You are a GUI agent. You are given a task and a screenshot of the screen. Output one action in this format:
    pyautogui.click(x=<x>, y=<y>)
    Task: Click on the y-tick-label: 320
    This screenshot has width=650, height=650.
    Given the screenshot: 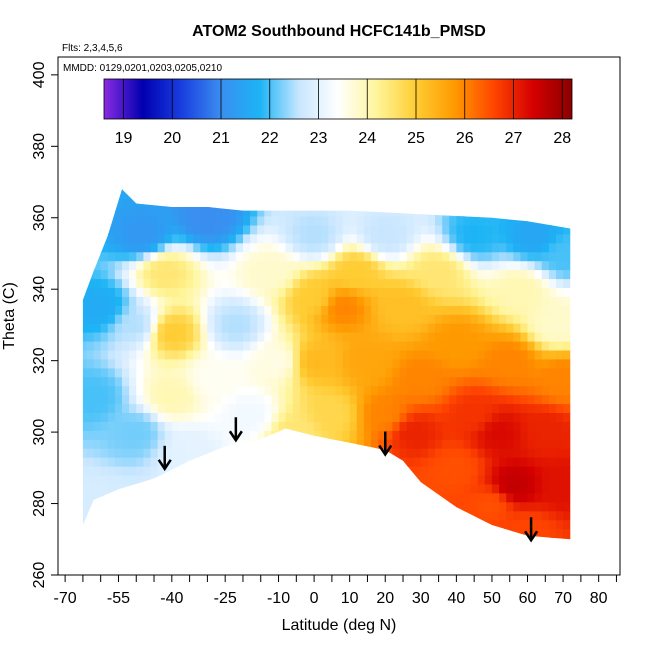 What is the action you would take?
    pyautogui.click(x=39, y=360)
    